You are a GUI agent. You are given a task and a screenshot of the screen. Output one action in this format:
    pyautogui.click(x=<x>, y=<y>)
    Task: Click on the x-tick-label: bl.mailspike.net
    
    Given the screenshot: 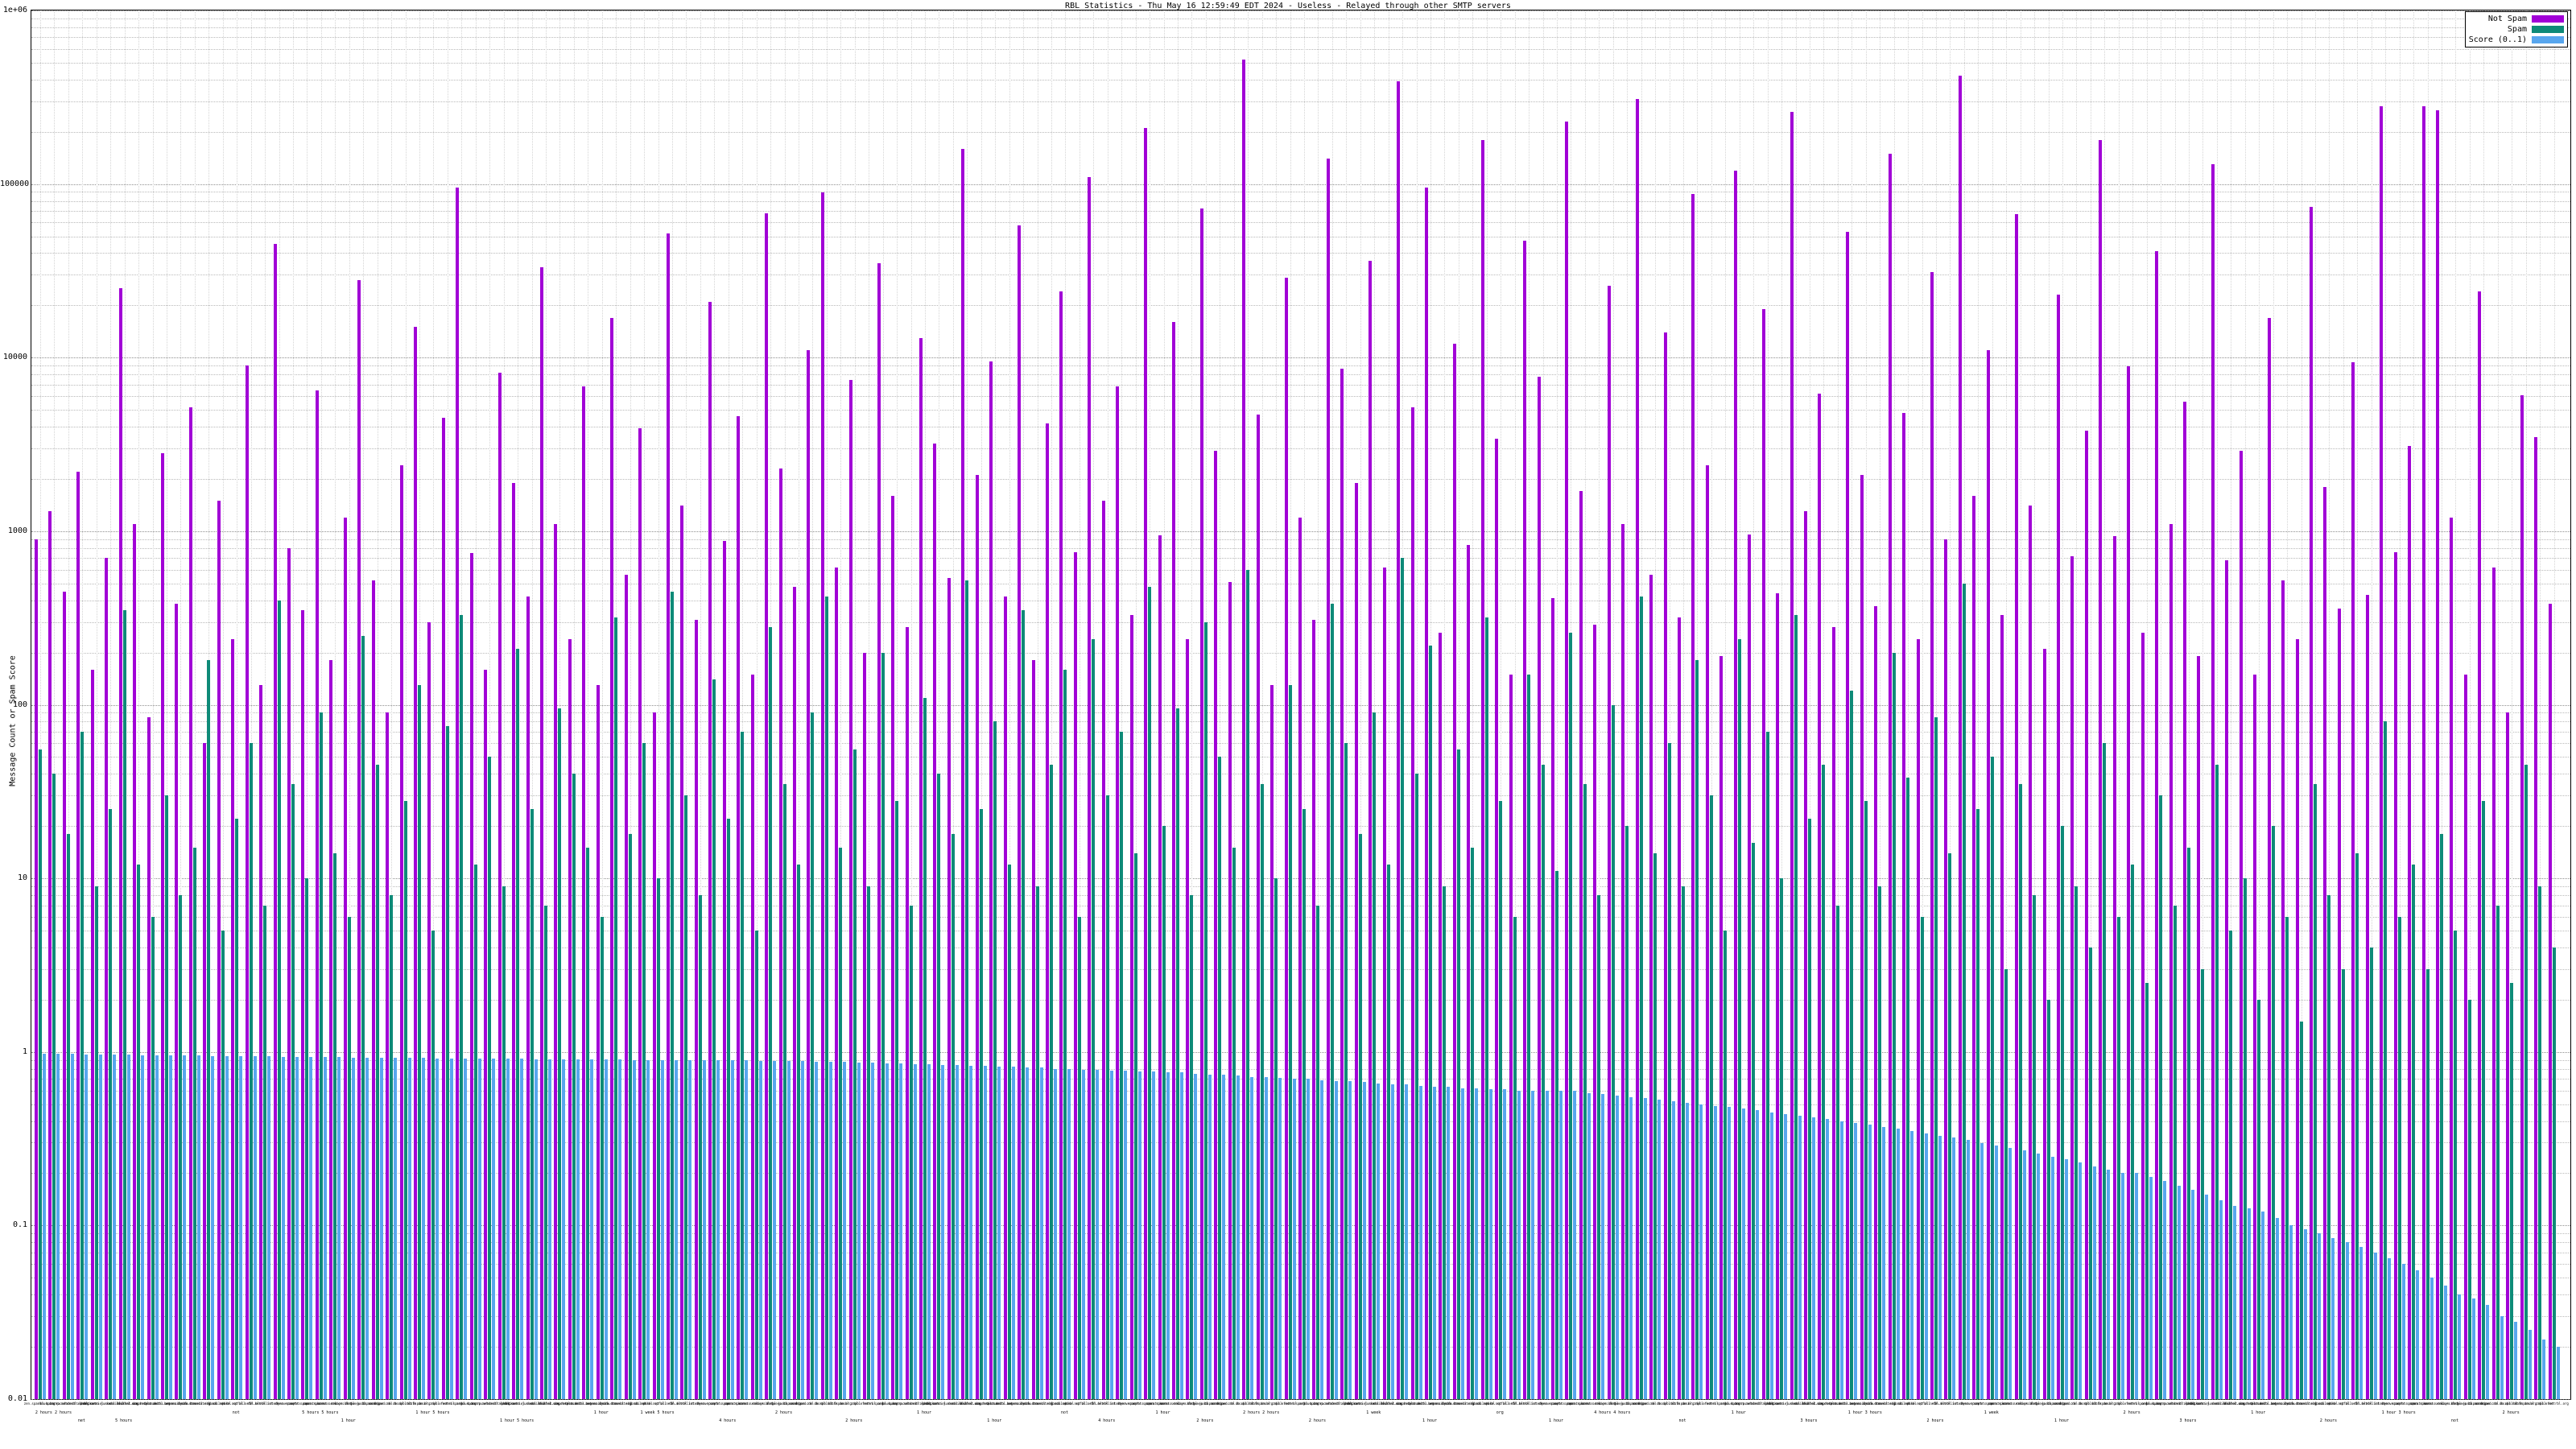 What is the action you would take?
    pyautogui.click(x=1486, y=1404)
    